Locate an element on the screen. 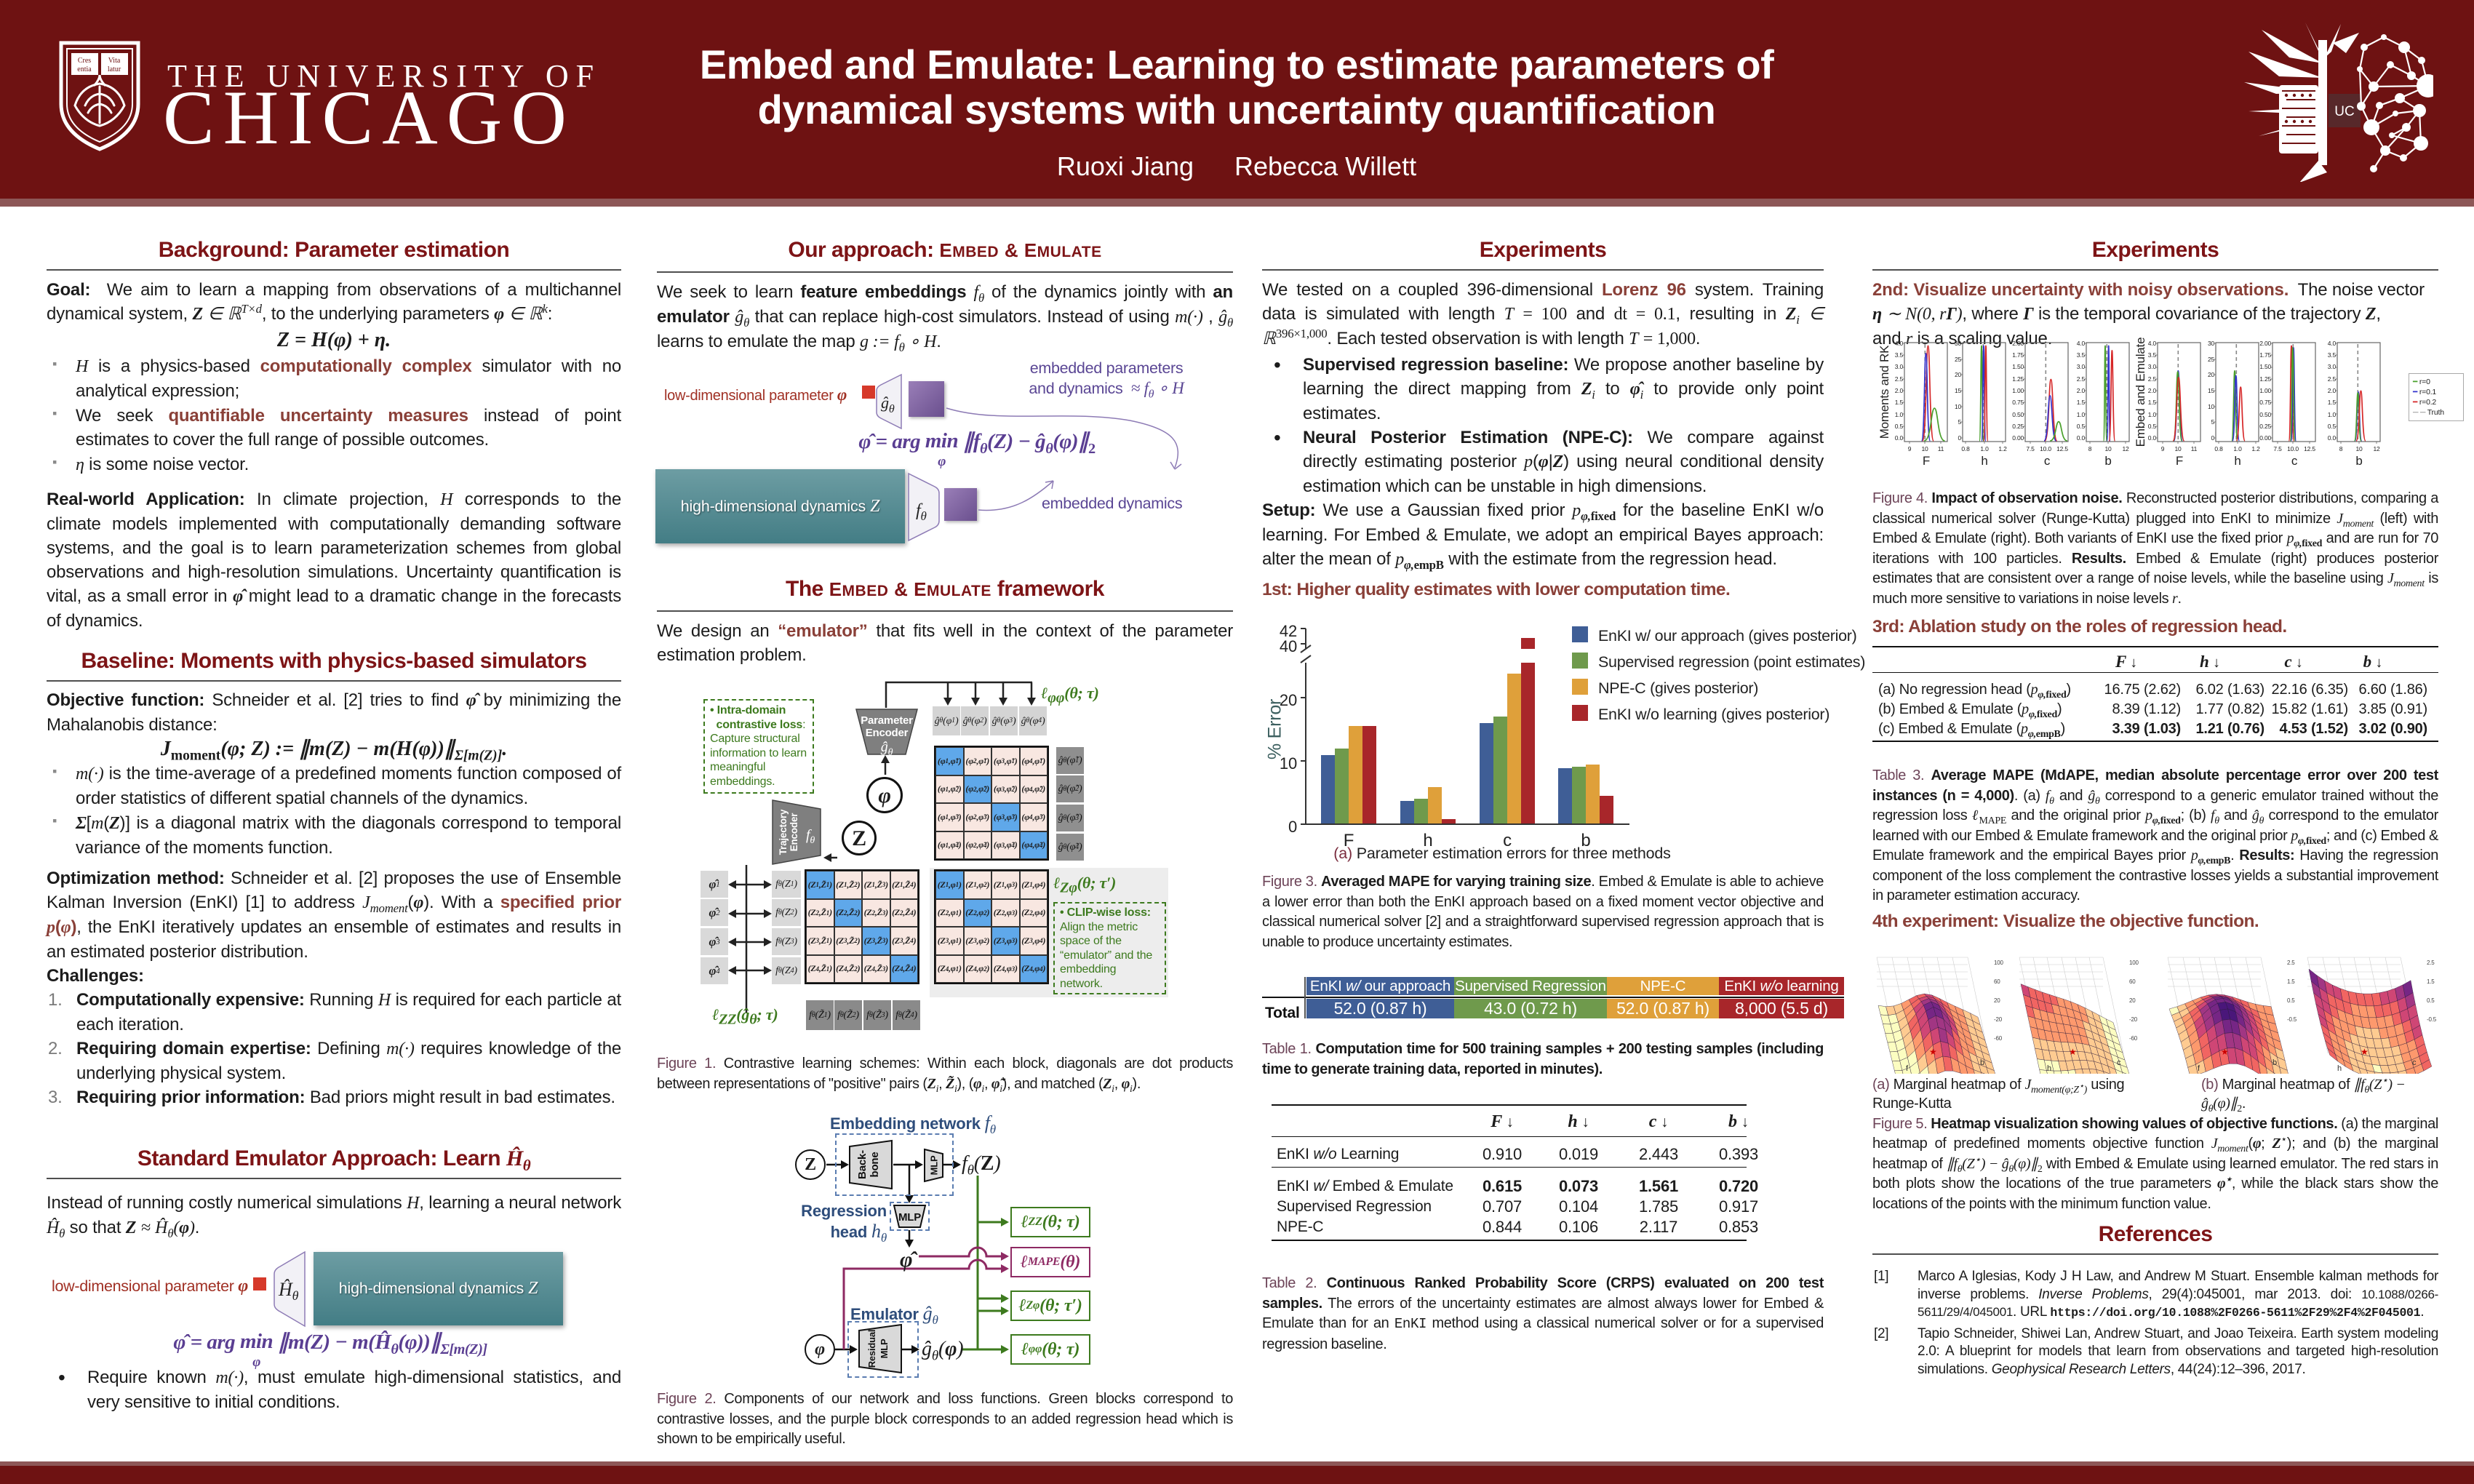 Image resolution: width=2474 pixels, height=1484 pixels. svg-text: THE UNIVERSITY OF is located at coordinates (384, 76).